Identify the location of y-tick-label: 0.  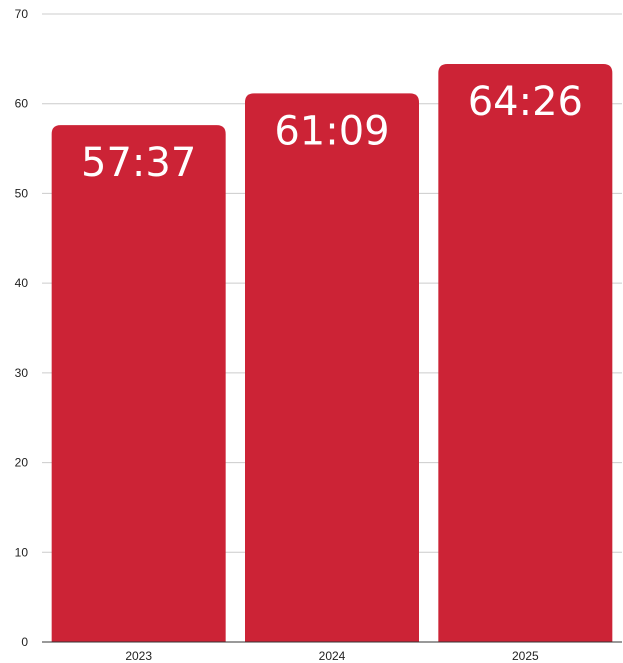
(24, 642).